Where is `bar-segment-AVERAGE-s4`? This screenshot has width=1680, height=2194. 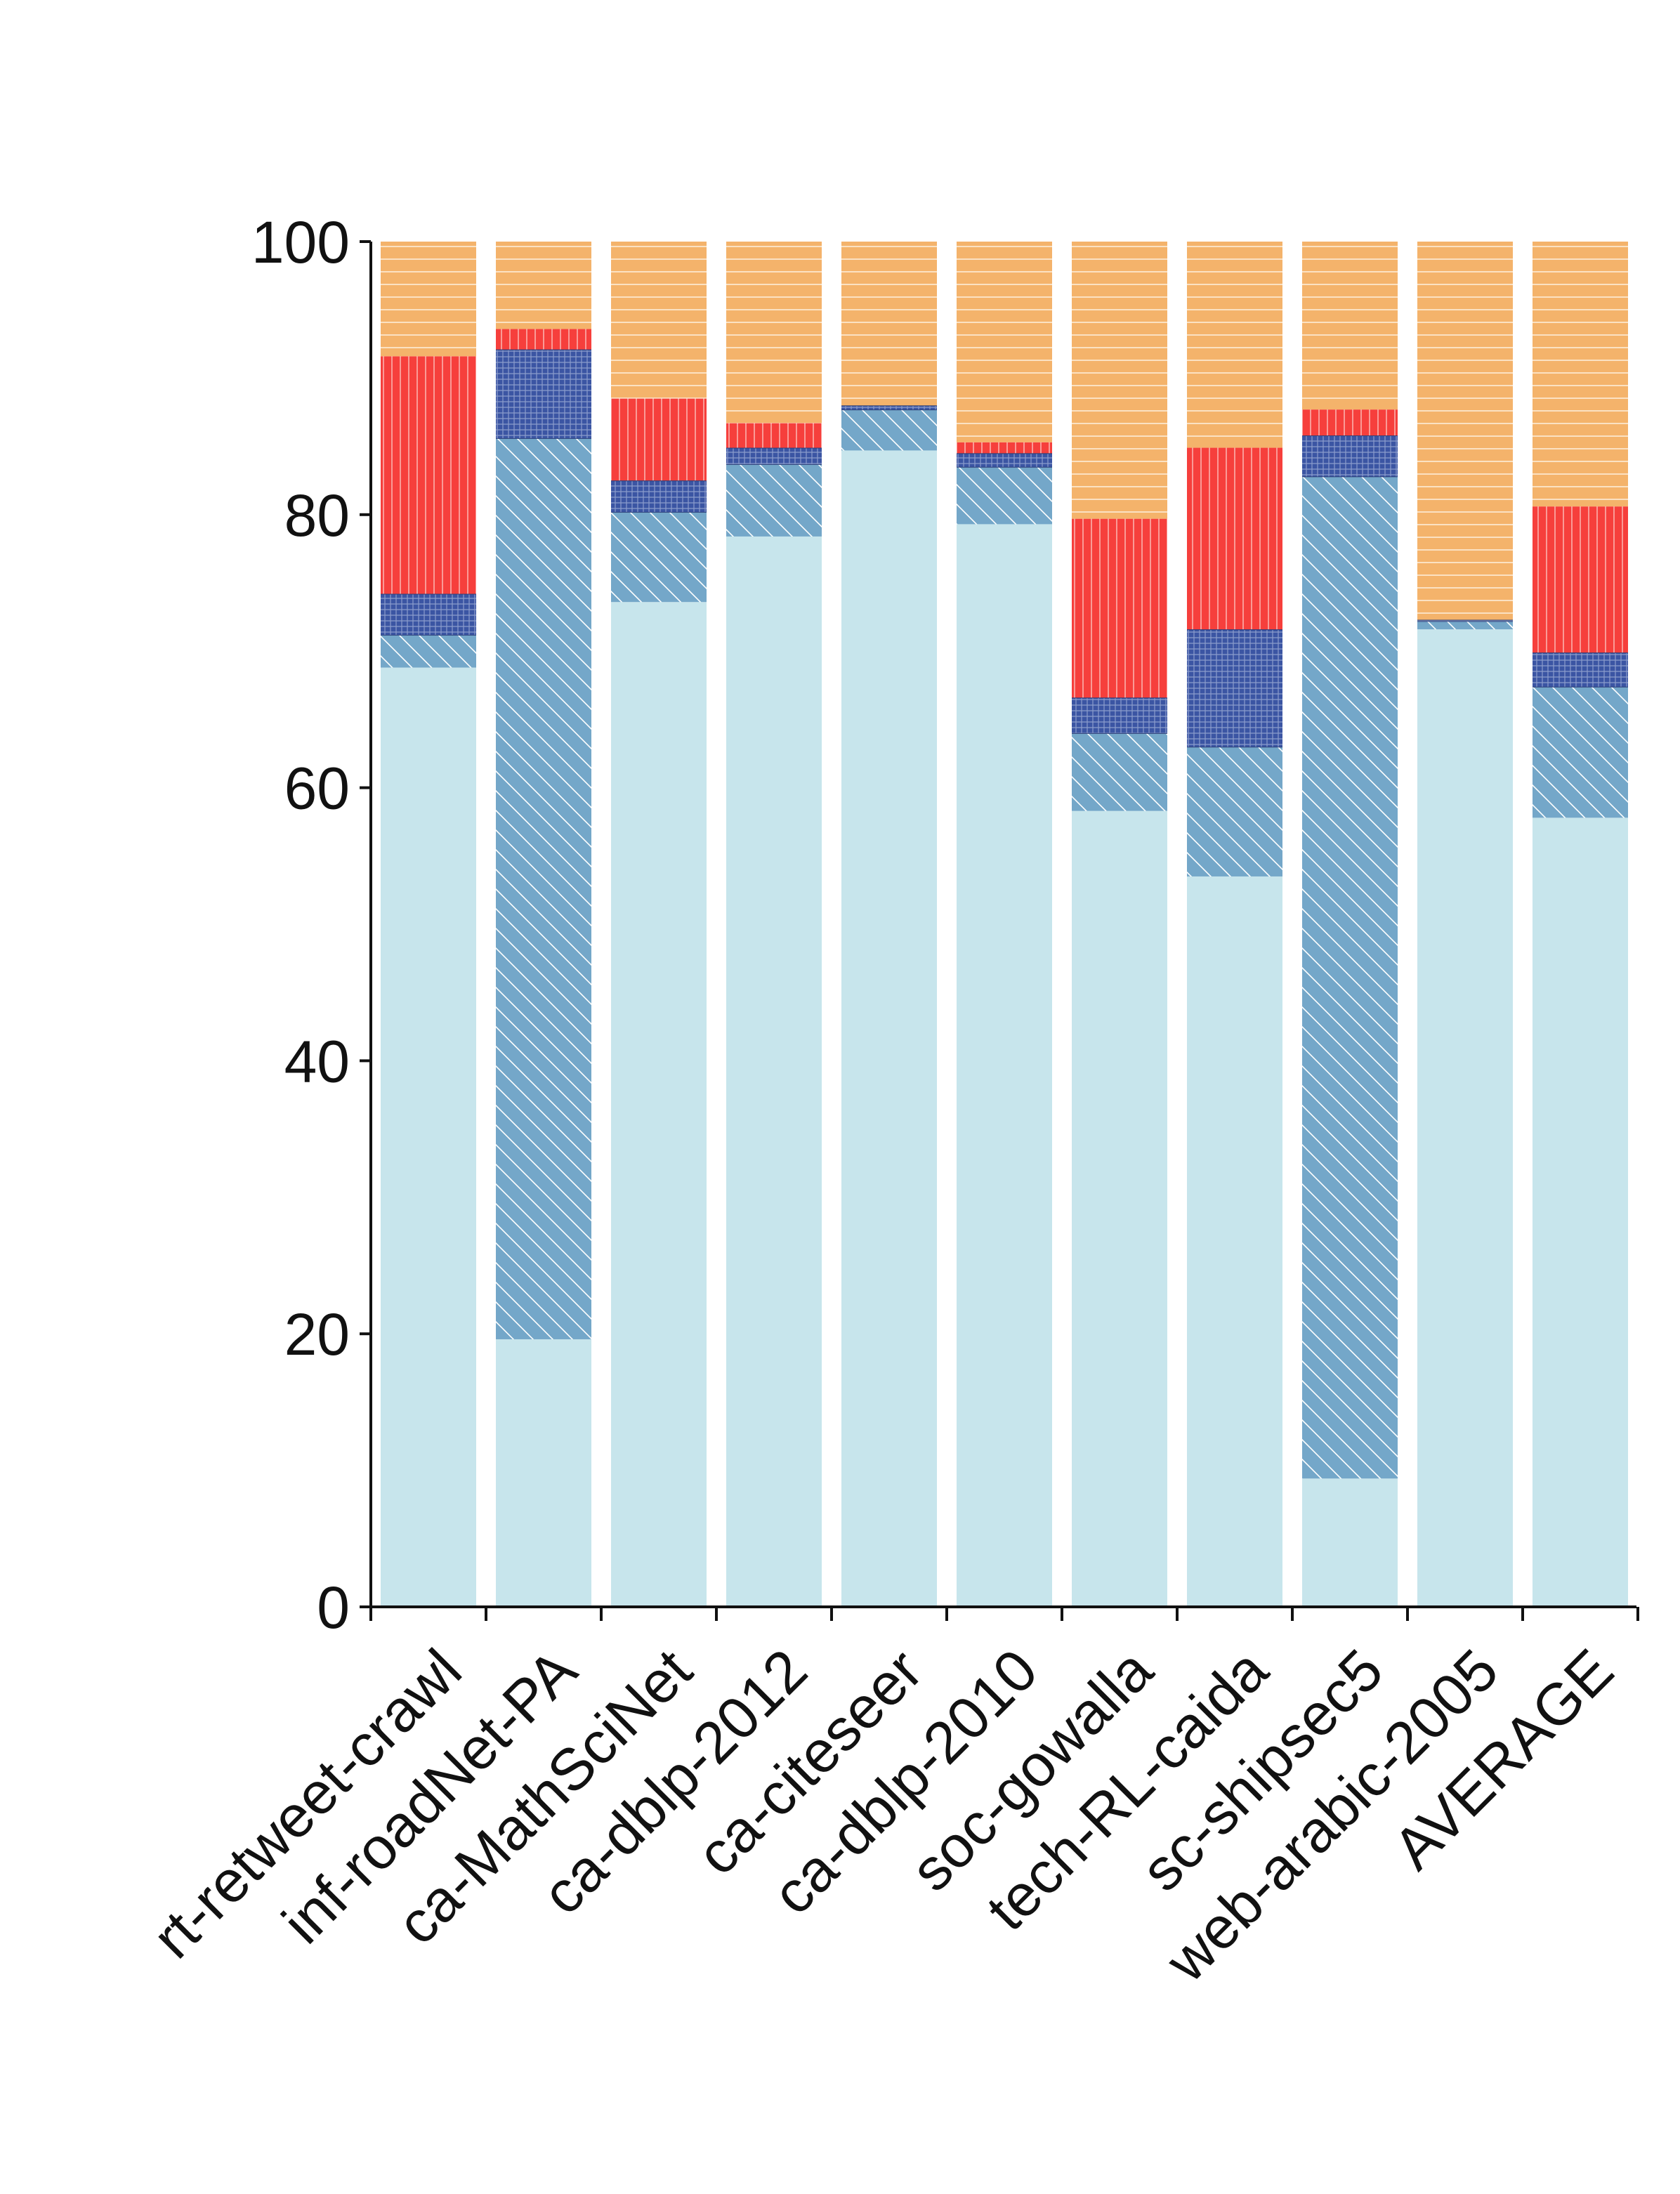
bar-segment-AVERAGE-s4 is located at coordinates (1580, 374).